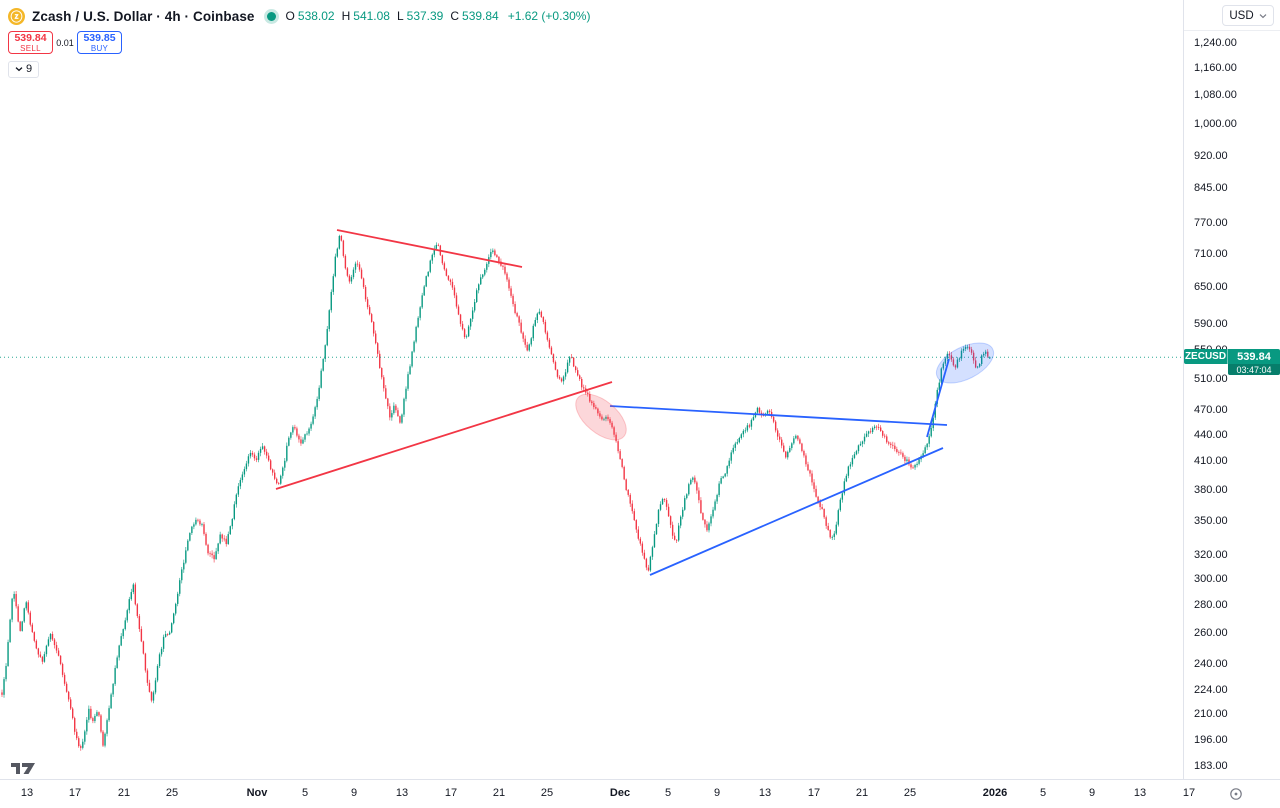  I want to click on sell-price: 539.84, so click(30, 37).